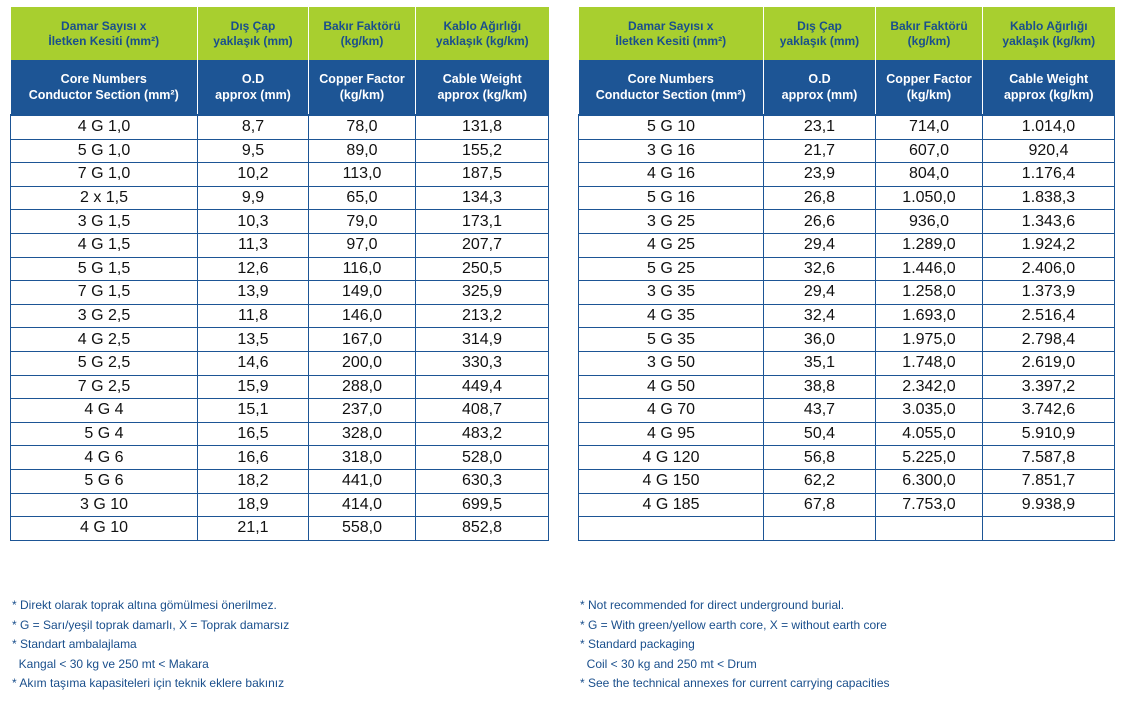 The image size is (1125, 715). What do you see at coordinates (929, 198) in the screenshot?
I see `cell-copper-factor: 1.050,0` at bounding box center [929, 198].